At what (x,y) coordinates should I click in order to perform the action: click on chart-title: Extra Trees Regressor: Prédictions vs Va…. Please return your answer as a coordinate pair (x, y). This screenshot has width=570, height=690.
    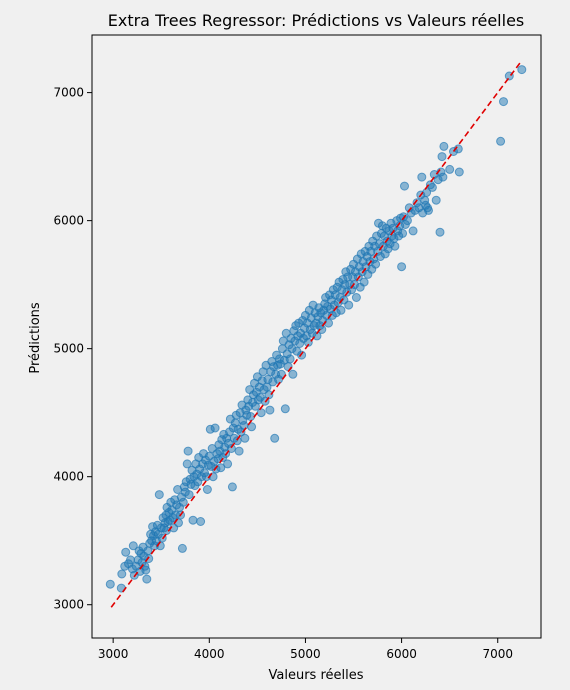
    Looking at the image, I should click on (316, 20).